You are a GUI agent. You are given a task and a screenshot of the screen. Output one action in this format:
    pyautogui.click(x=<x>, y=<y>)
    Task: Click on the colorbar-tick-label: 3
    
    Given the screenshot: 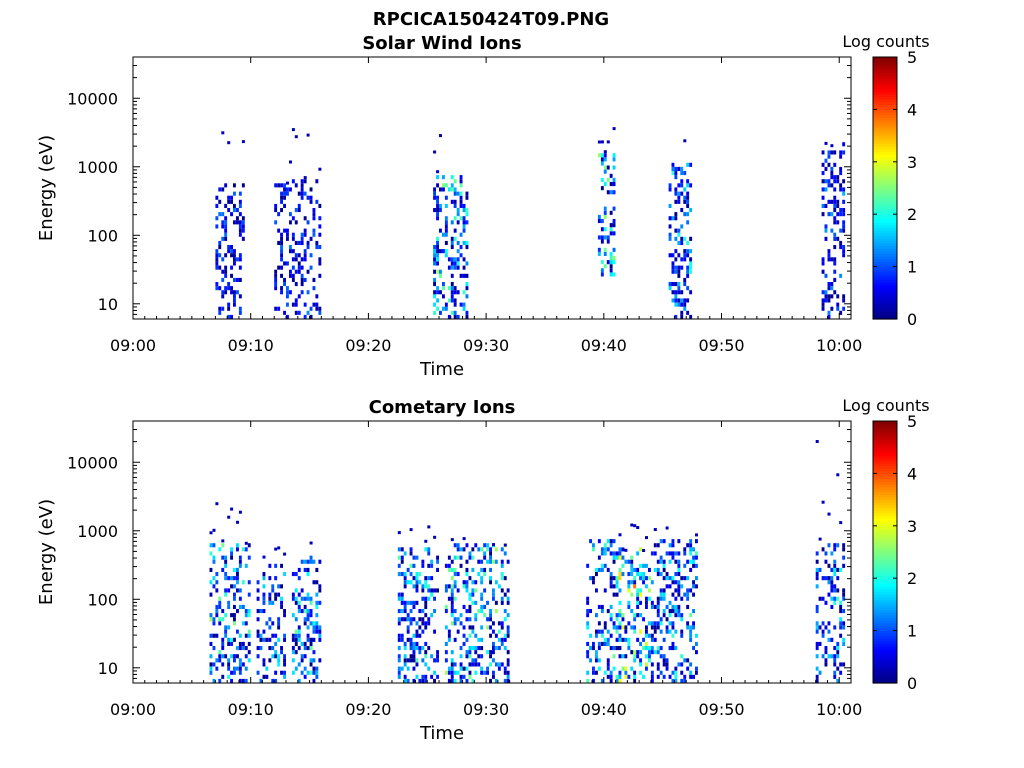 What is the action you would take?
    pyautogui.click(x=912, y=526)
    